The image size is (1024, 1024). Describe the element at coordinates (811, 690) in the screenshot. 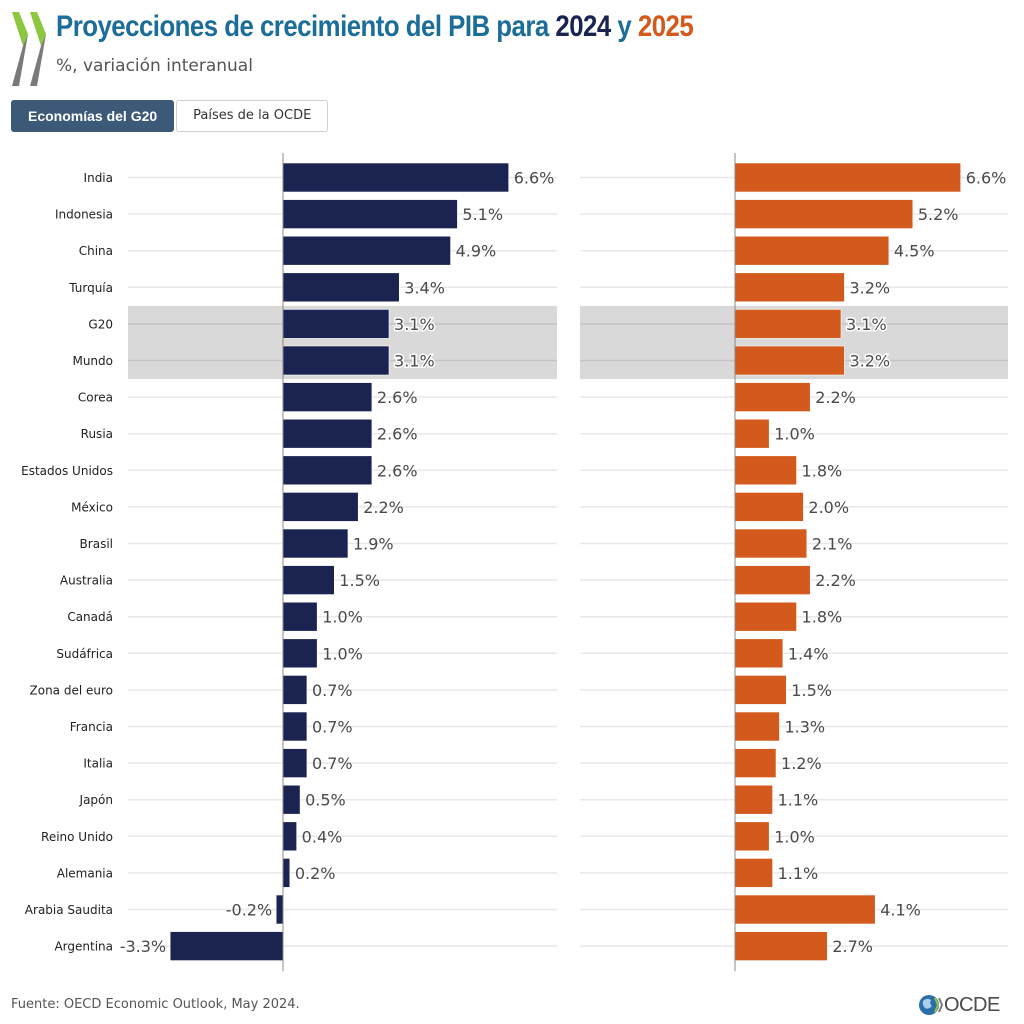

I see `data-label-2025: 1.5%` at that location.